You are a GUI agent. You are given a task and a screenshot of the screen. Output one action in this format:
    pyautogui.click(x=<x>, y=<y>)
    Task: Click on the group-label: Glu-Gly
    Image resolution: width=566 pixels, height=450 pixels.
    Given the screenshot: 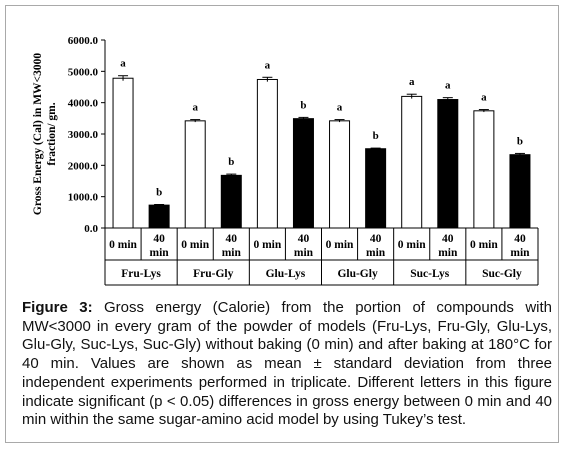 What is the action you would take?
    pyautogui.click(x=357, y=274)
    